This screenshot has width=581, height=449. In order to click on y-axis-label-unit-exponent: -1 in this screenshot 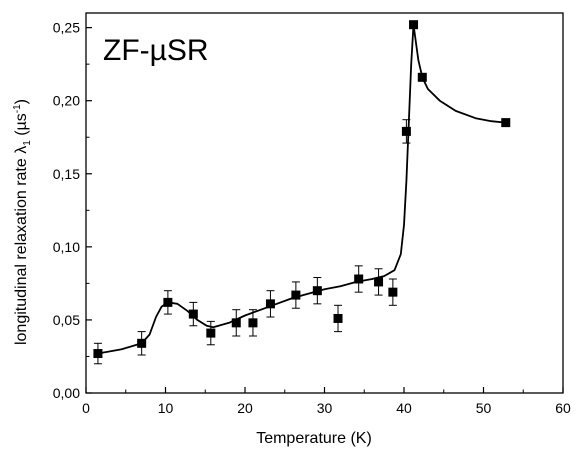, I will do `click(17, 108)`.